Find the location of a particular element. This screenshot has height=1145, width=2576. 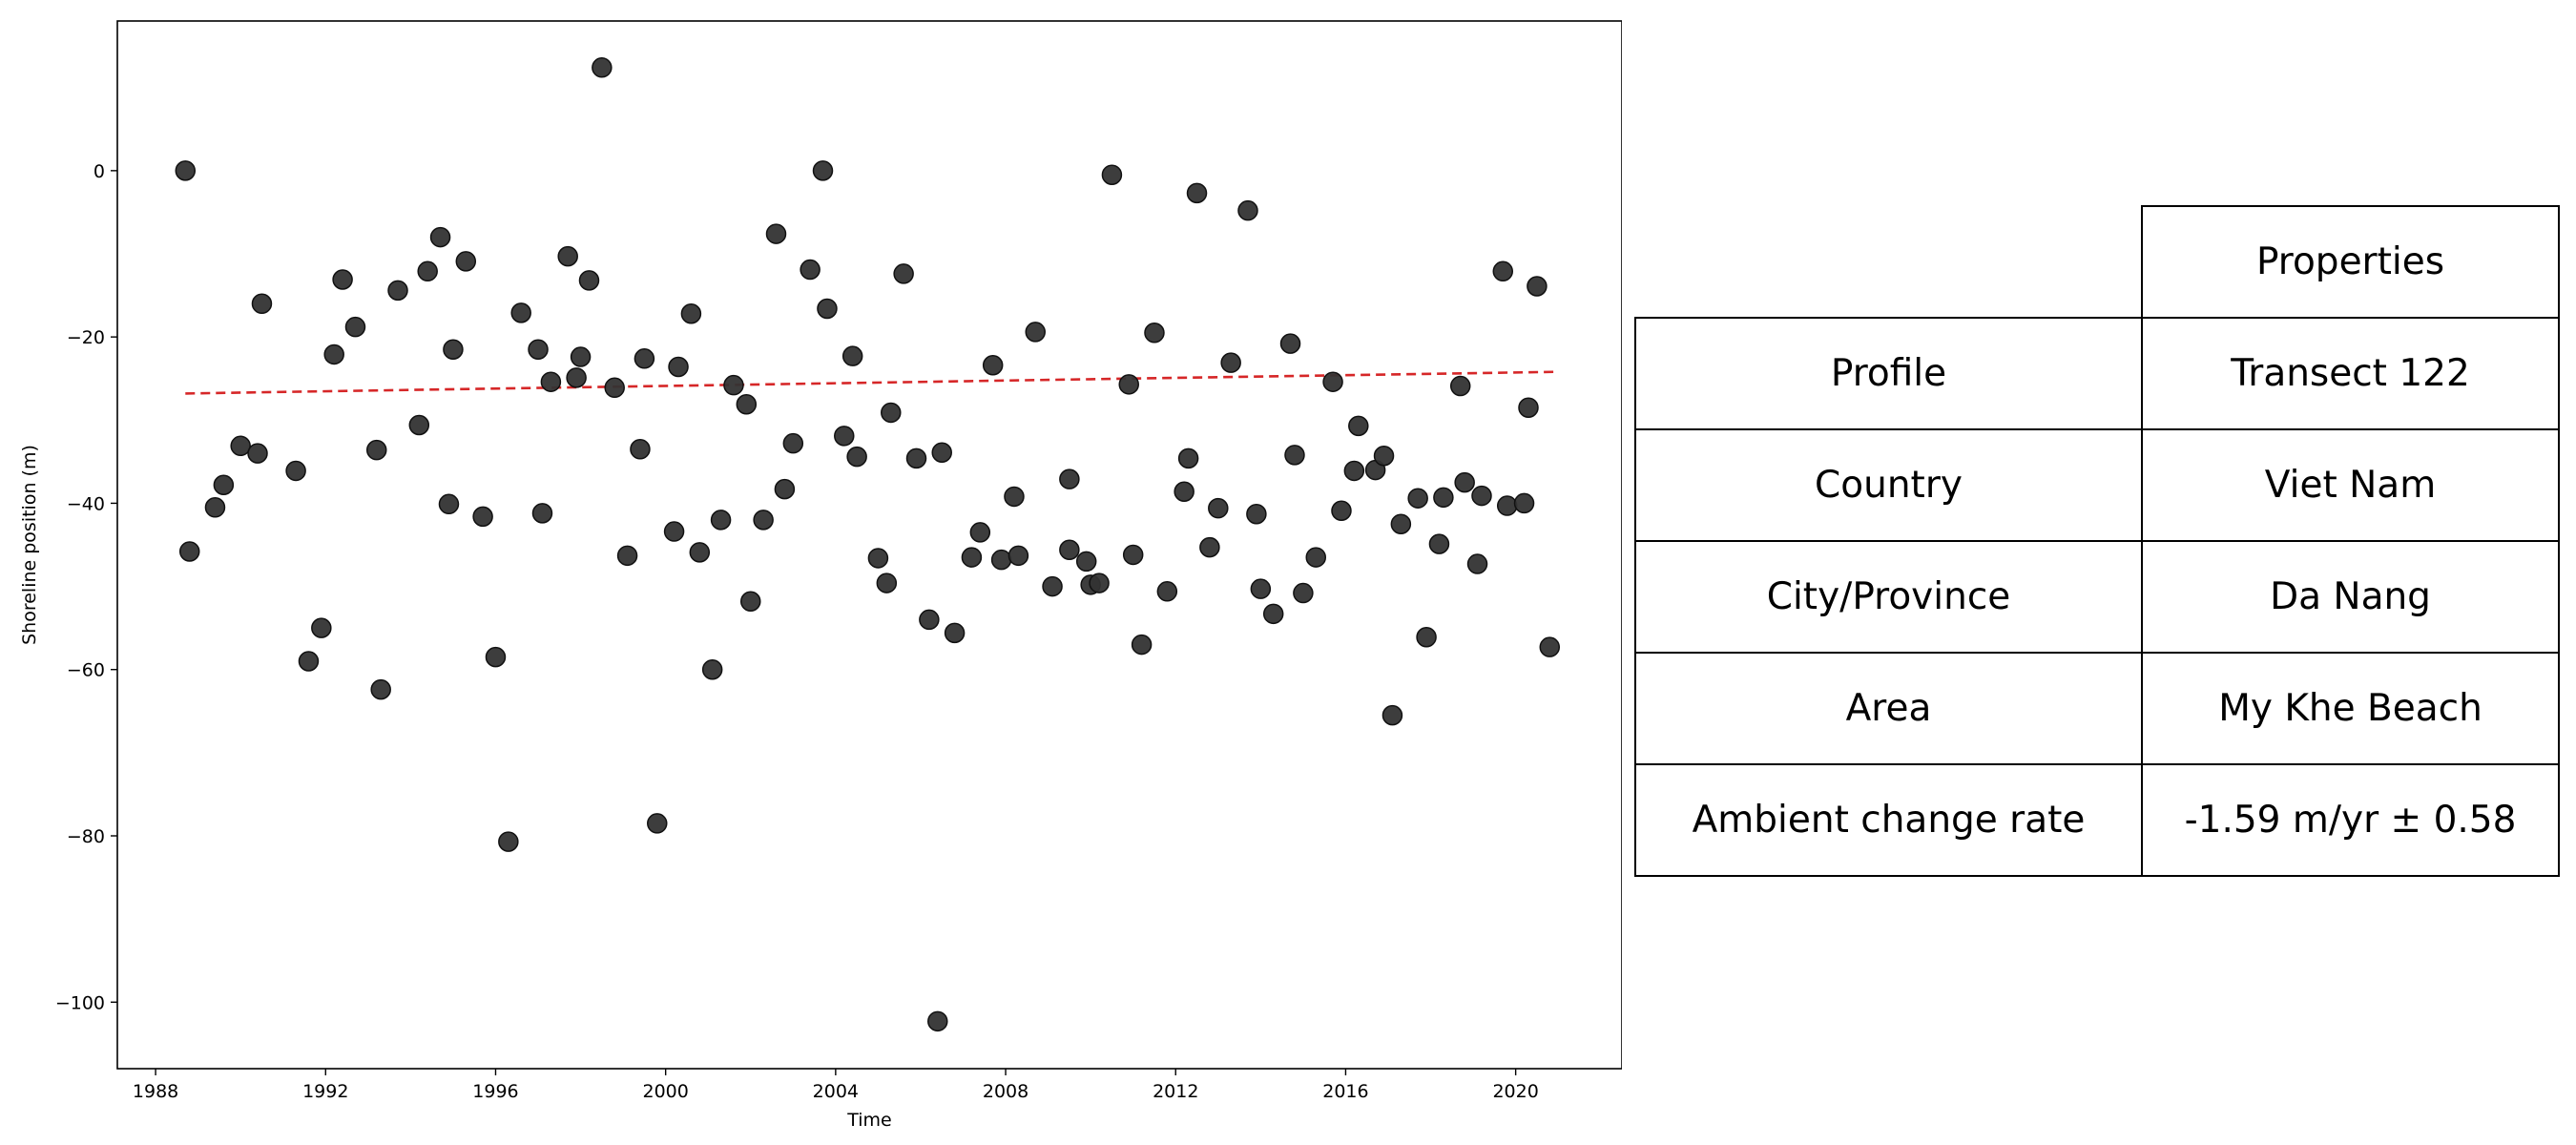

y-tick-label: 0 is located at coordinates (99, 172).